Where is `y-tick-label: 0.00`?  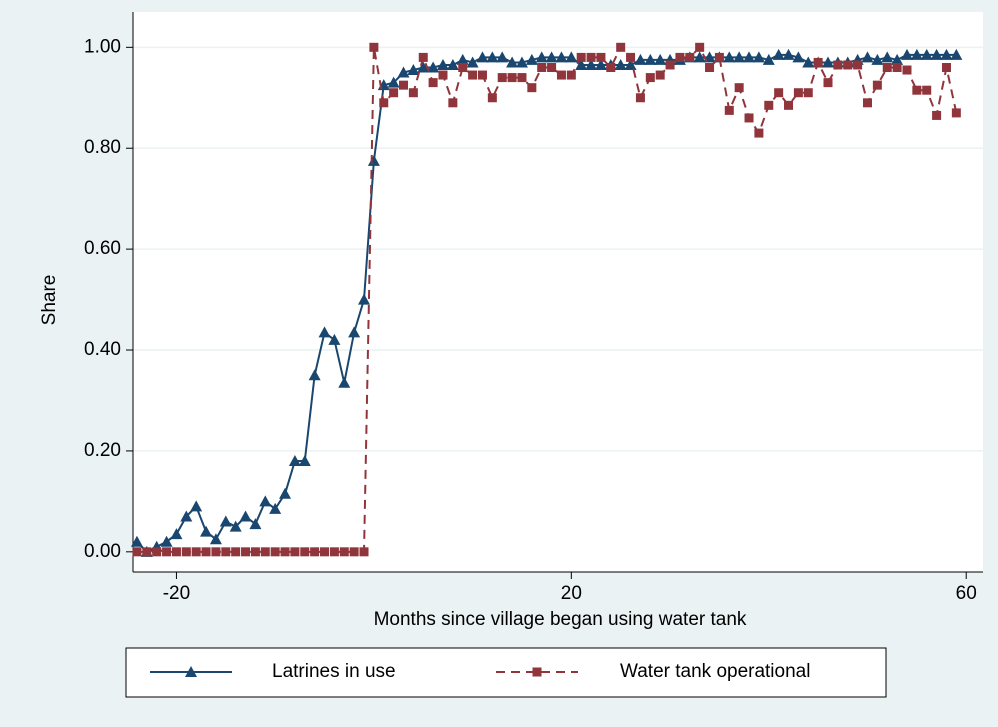 y-tick-label: 0.00 is located at coordinates (102, 551).